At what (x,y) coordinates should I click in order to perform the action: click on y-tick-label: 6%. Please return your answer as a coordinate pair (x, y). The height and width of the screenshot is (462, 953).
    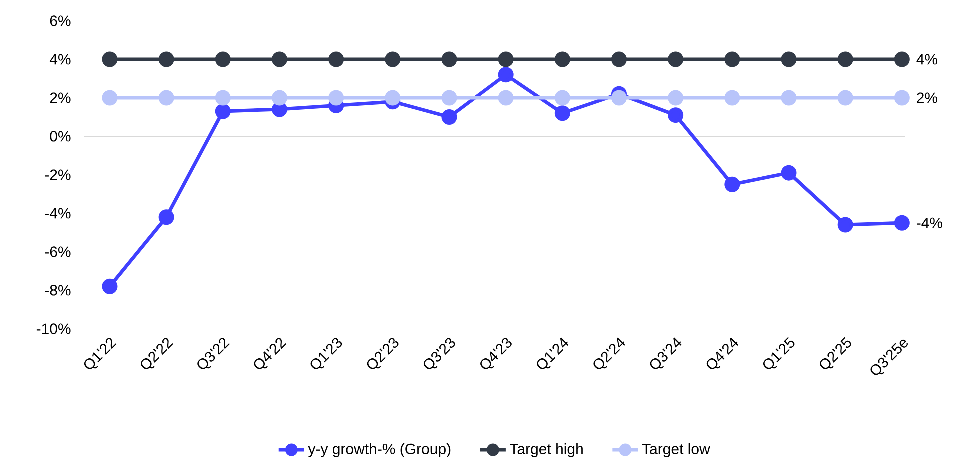
    Looking at the image, I should click on (60, 21).